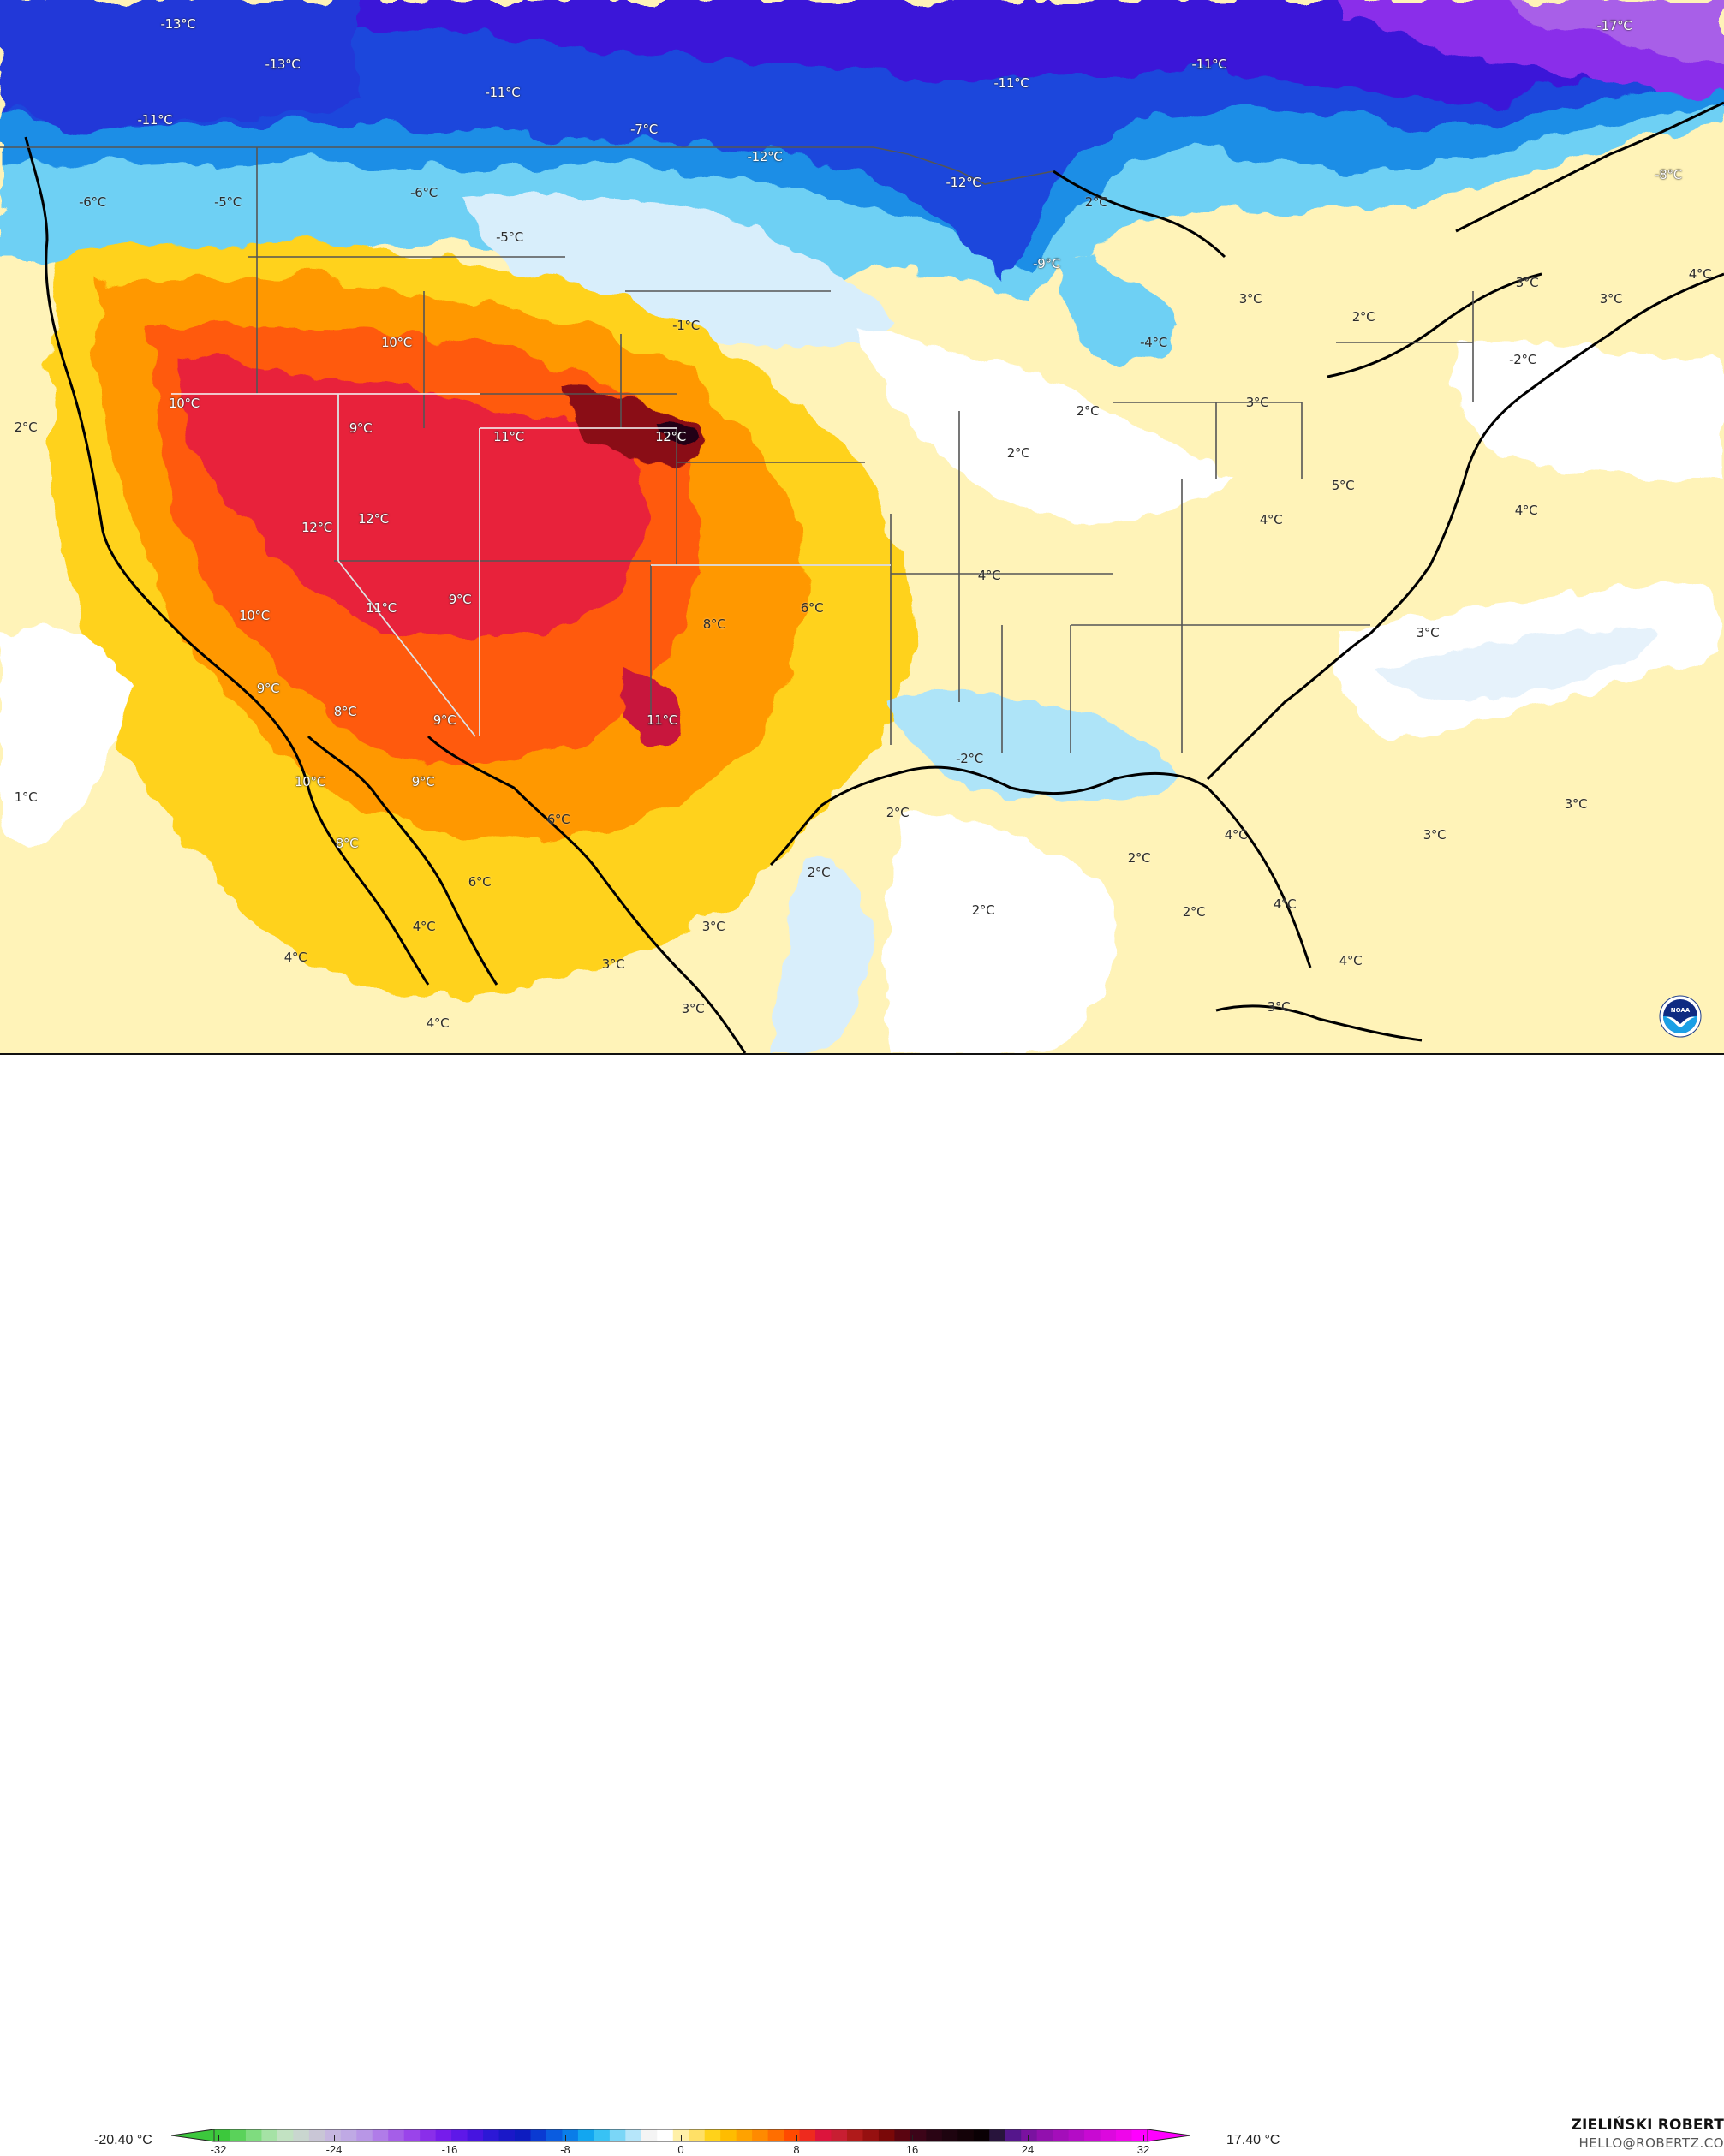 This screenshot has height=2156, width=1724. I want to click on tick-label: 8, so click(796, 2149).